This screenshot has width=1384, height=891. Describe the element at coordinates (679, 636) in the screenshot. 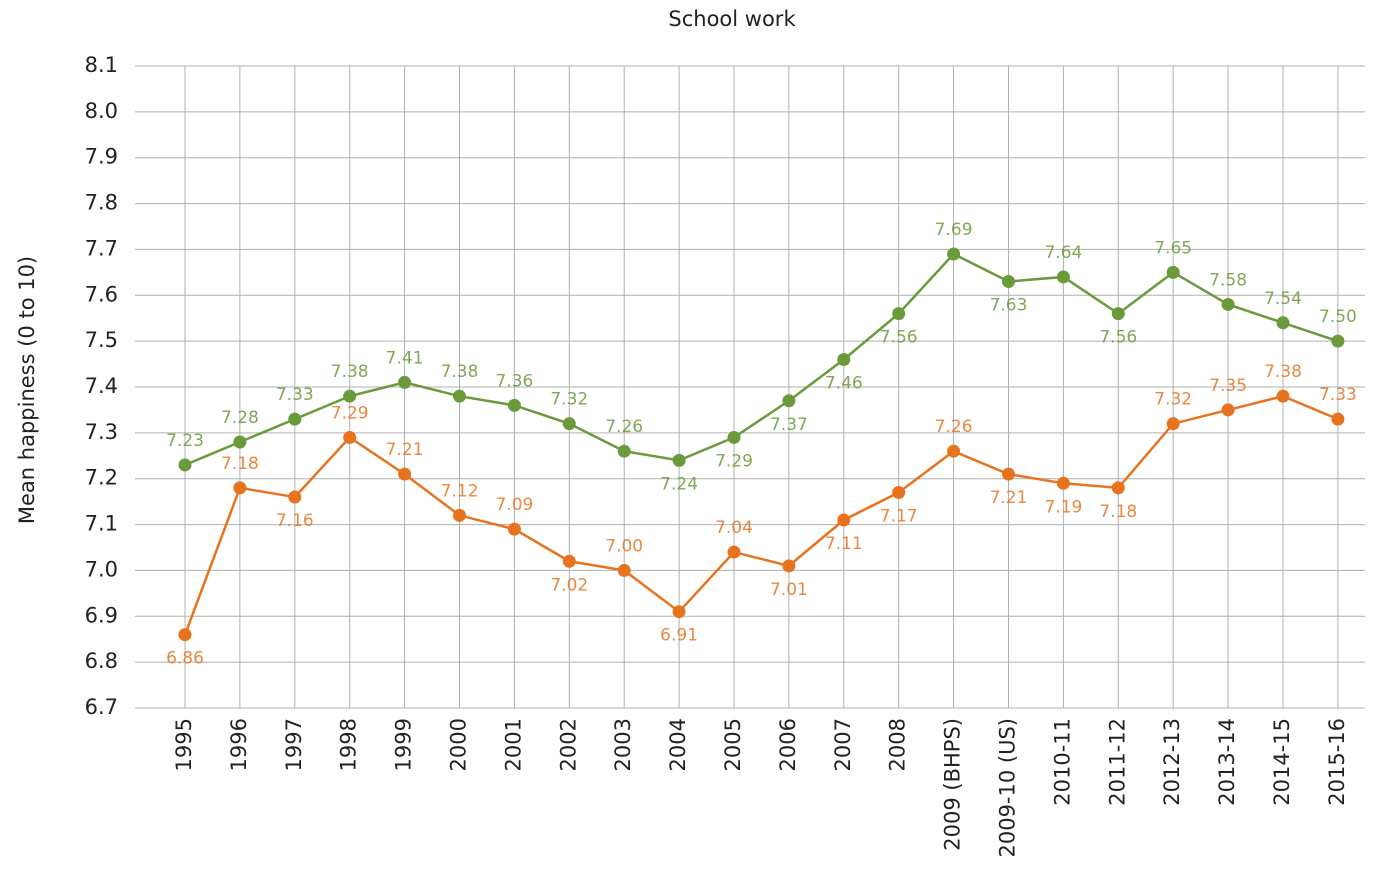

I see `data-label: 6.91` at that location.